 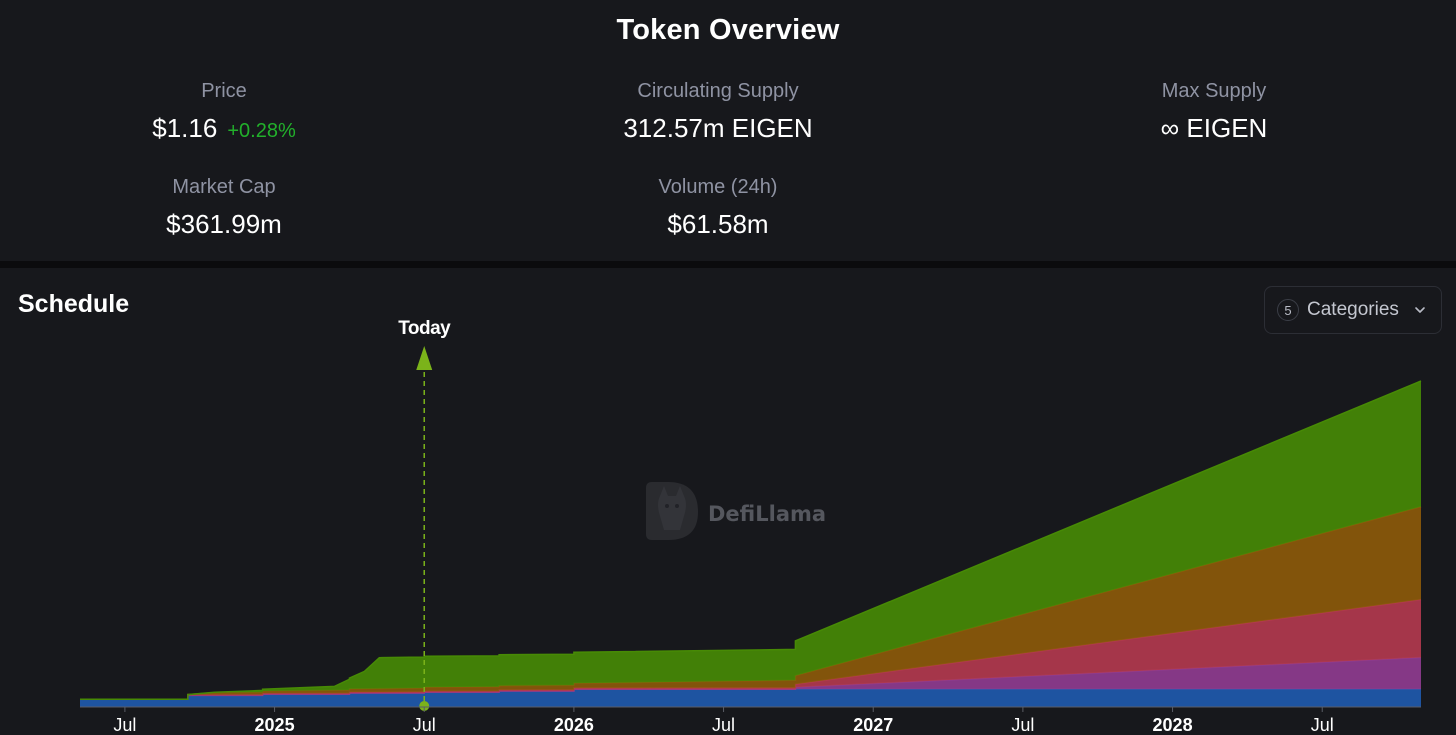 I want to click on max-supply-stat: Max Supply ∞ EIGEN, so click(x=1214, y=111).